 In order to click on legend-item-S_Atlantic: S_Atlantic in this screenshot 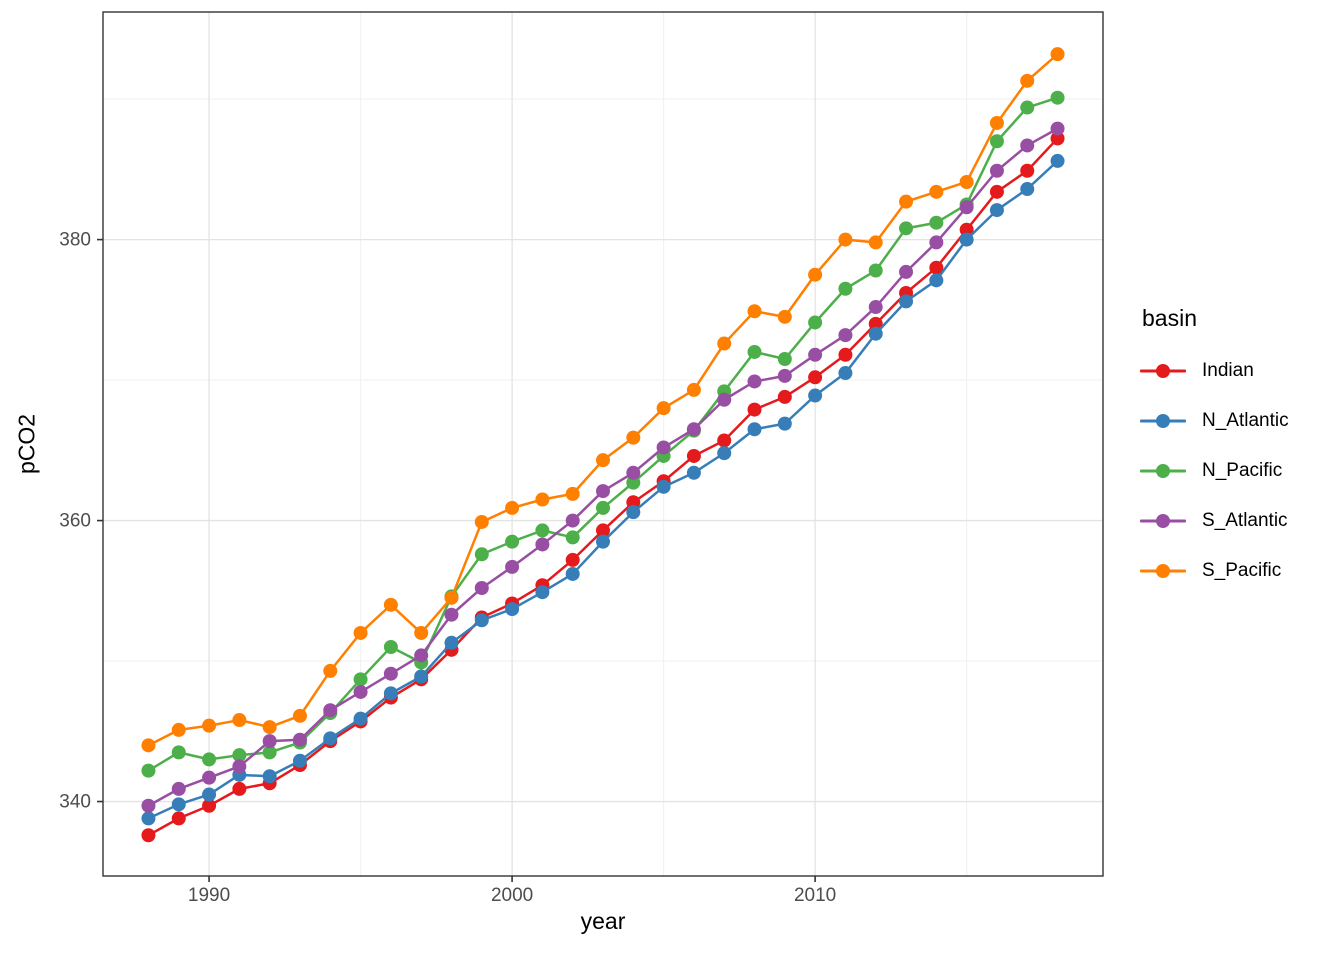, I will do `click(1214, 521)`.